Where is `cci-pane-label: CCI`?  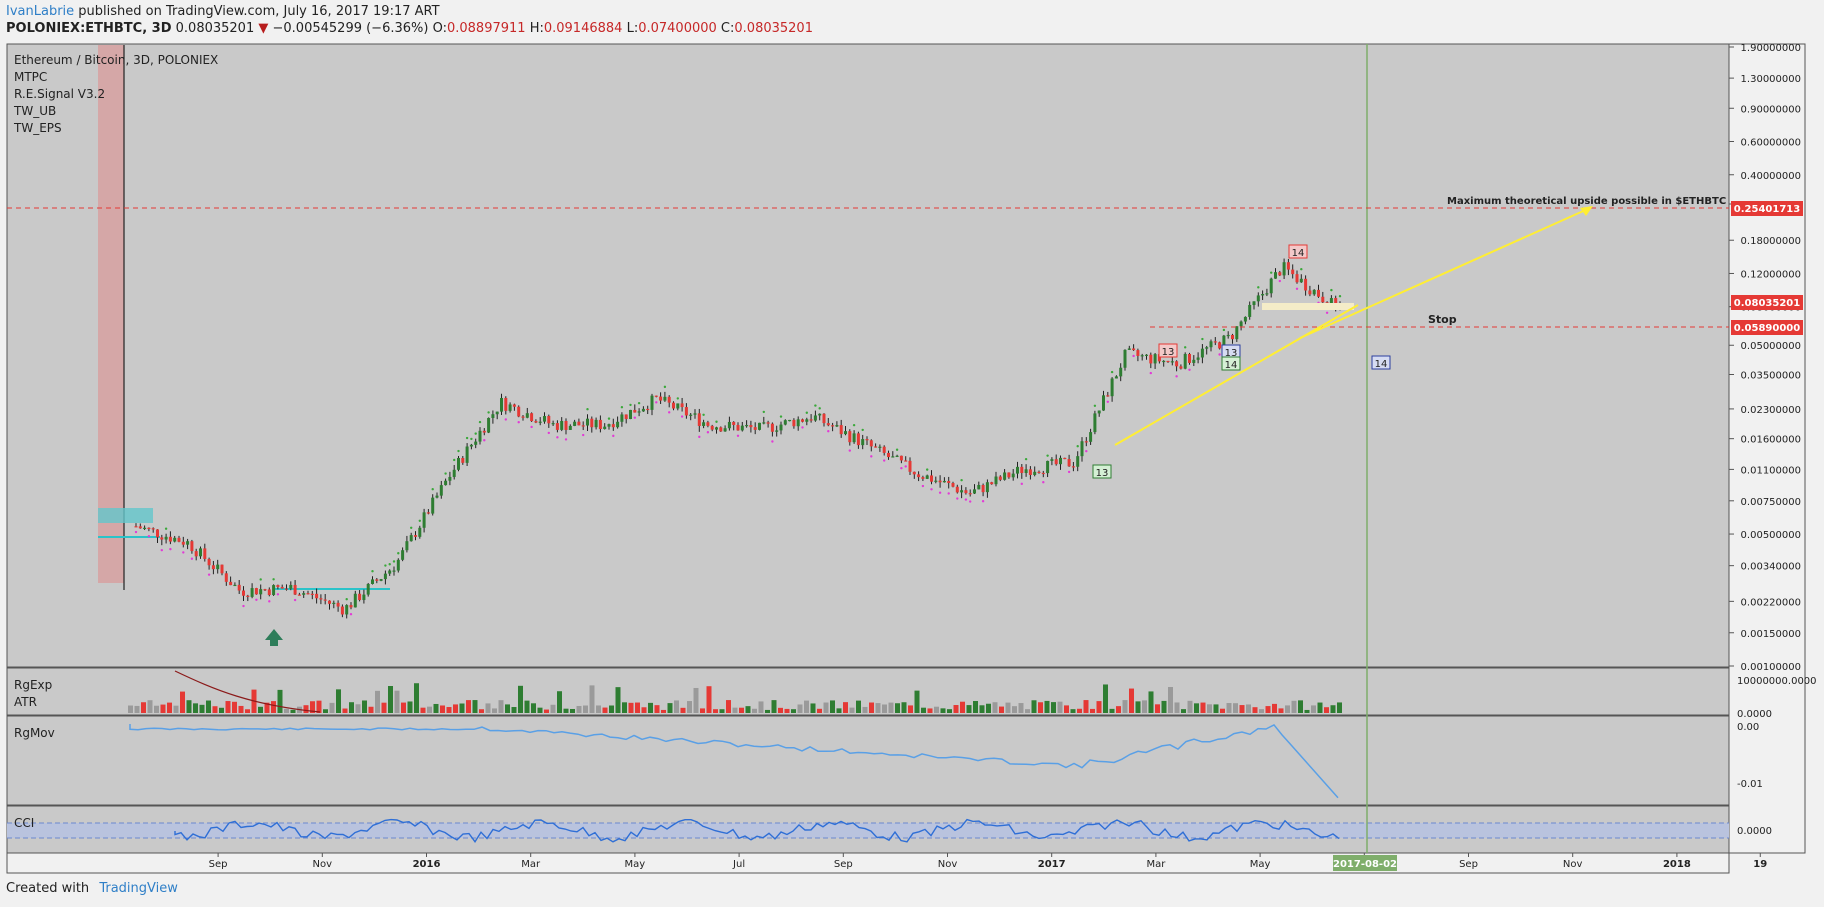 cci-pane-label: CCI is located at coordinates (24, 823).